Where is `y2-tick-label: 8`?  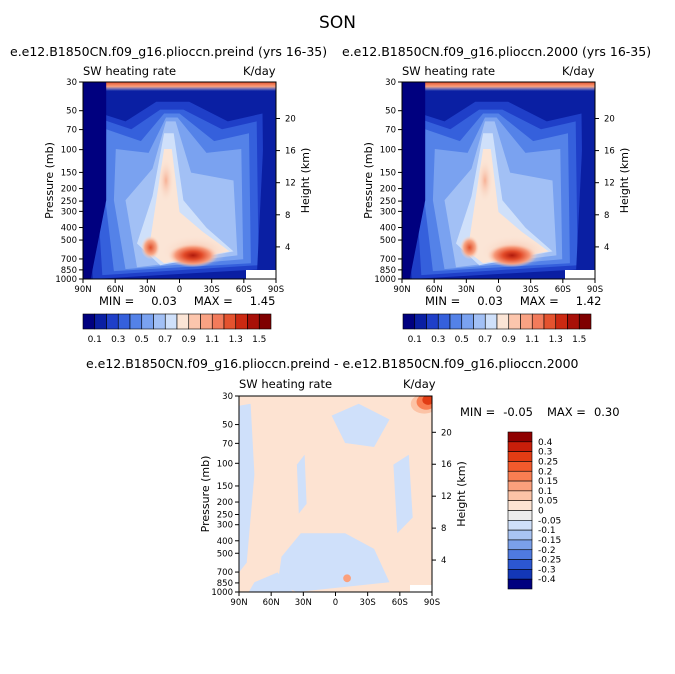
y2-tick-label: 8 is located at coordinates (443, 529).